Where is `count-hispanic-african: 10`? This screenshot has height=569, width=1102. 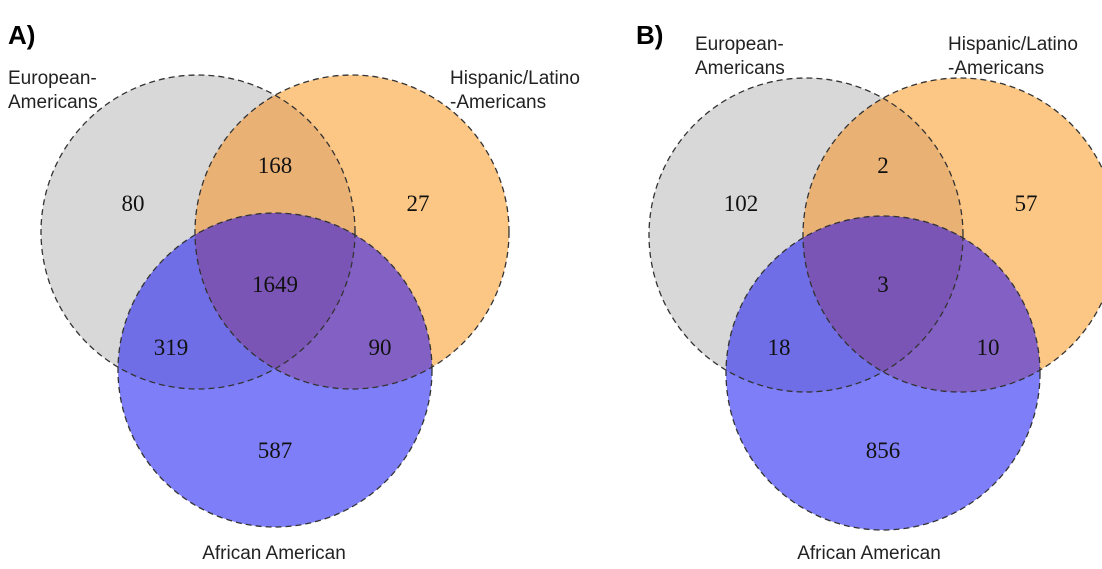
count-hispanic-african: 10 is located at coordinates (988, 347).